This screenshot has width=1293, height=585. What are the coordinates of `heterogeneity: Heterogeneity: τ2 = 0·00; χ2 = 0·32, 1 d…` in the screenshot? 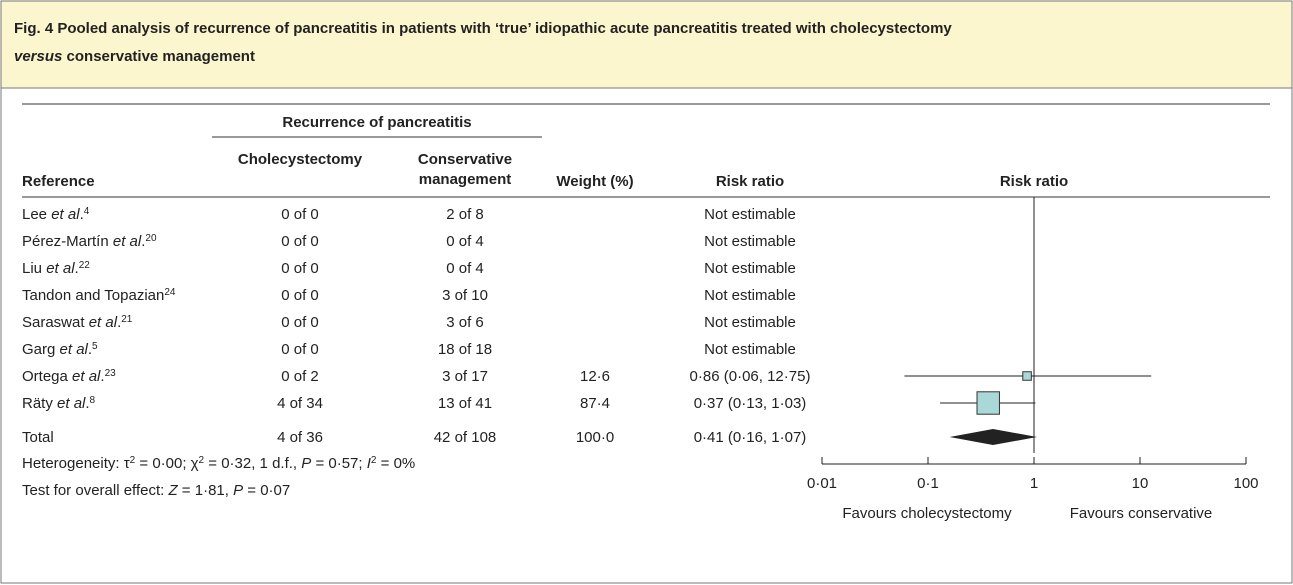 It's located at (218, 464).